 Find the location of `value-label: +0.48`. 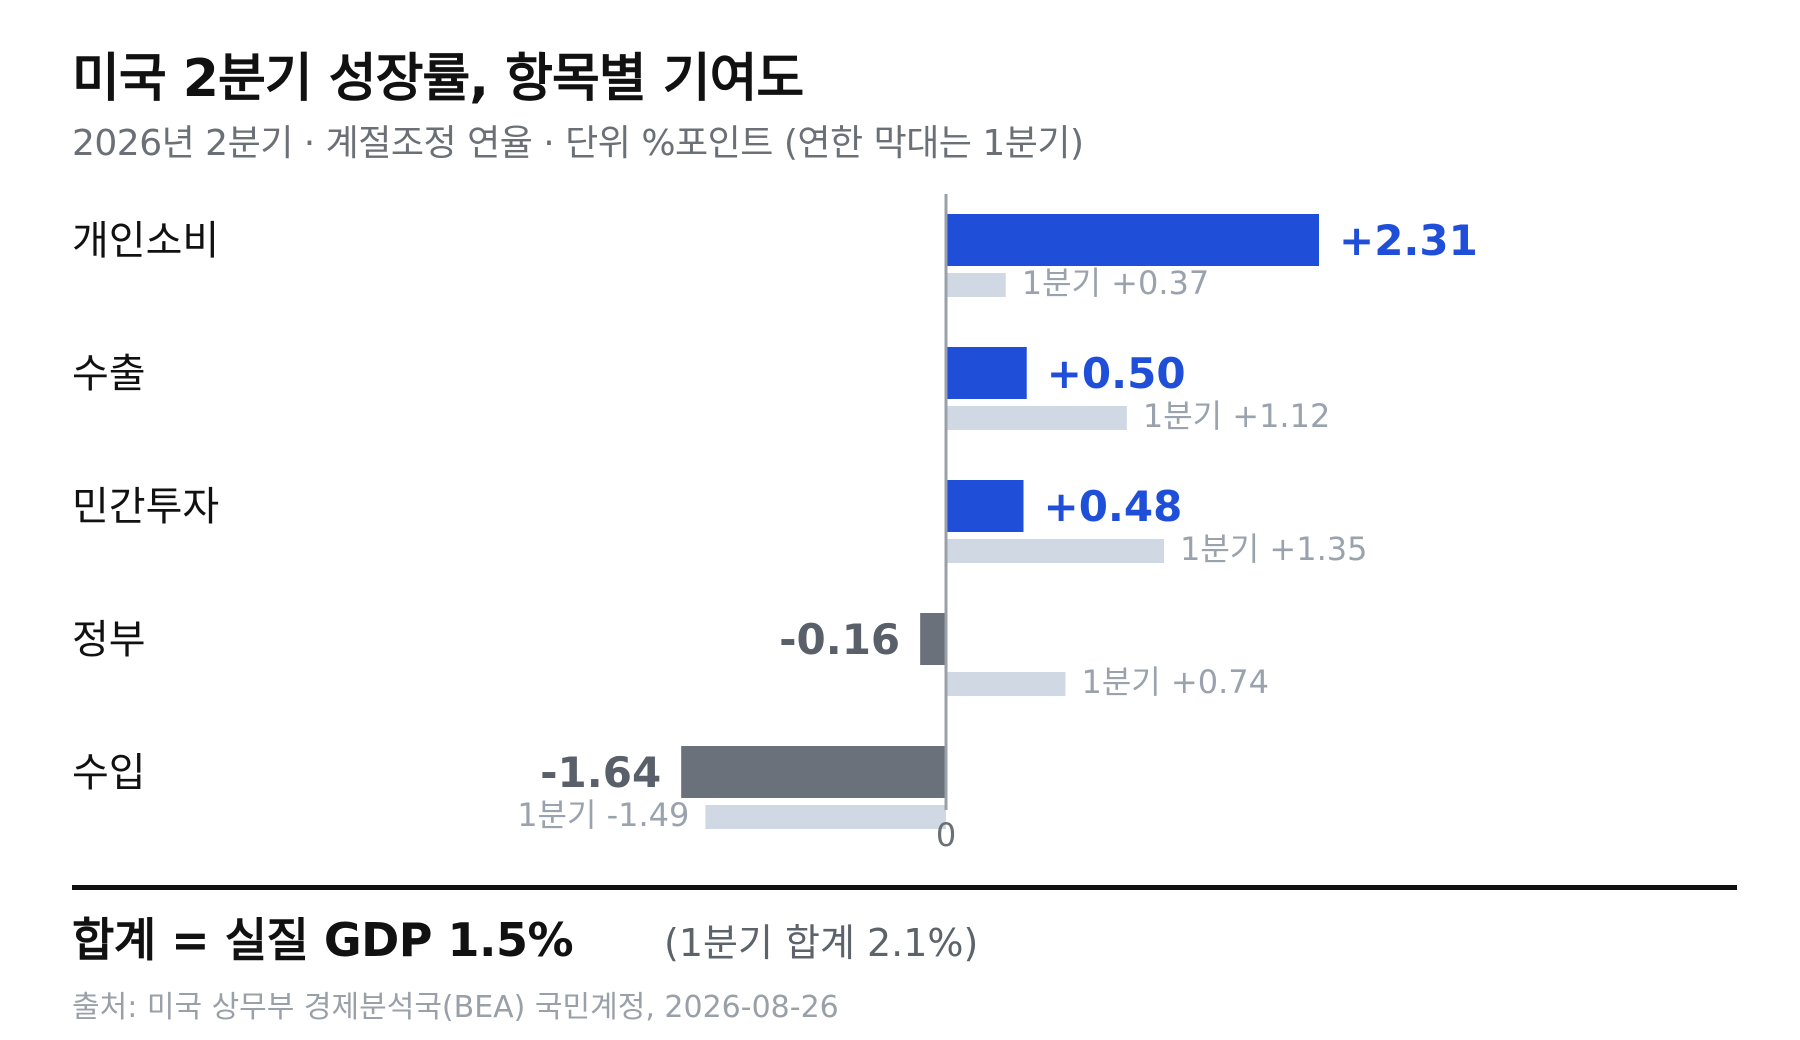

value-label: +0.48 is located at coordinates (1113, 506).